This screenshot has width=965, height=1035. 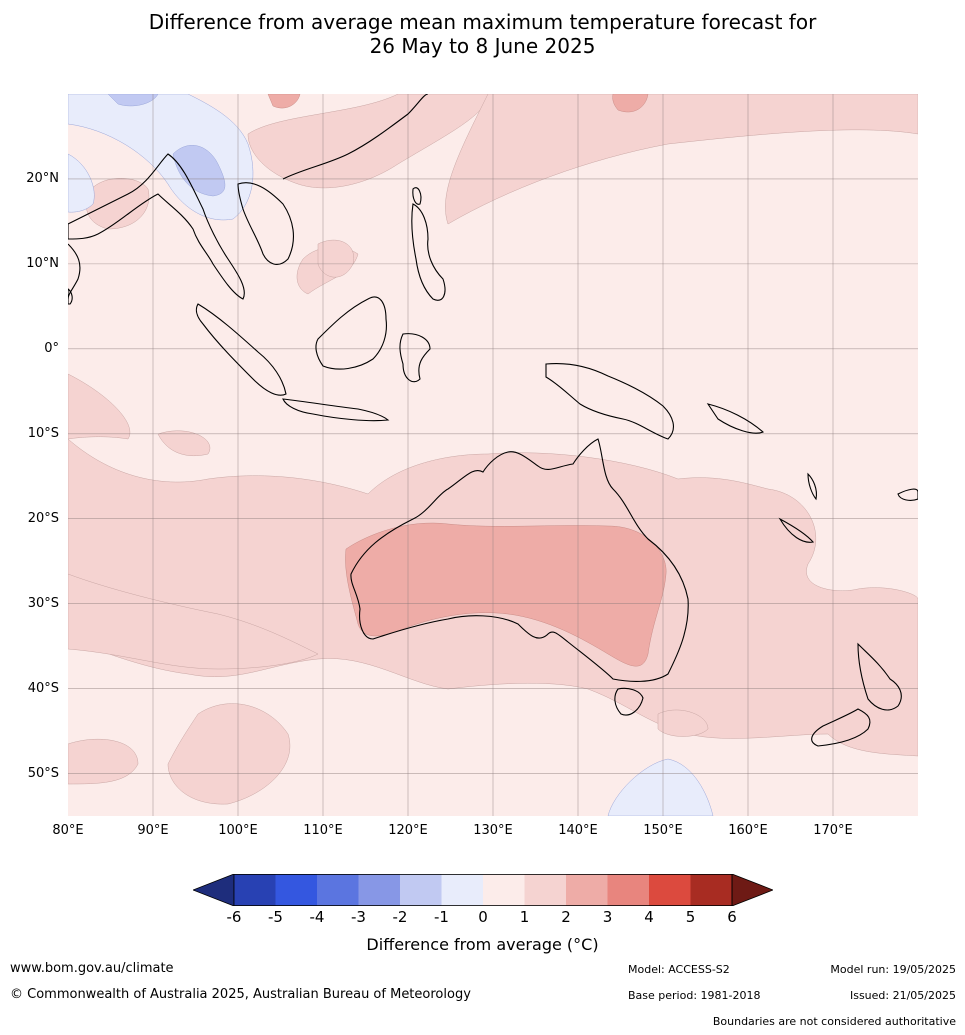 What do you see at coordinates (578, 830) in the screenshot?
I see `lon-label-140e: 140°E` at bounding box center [578, 830].